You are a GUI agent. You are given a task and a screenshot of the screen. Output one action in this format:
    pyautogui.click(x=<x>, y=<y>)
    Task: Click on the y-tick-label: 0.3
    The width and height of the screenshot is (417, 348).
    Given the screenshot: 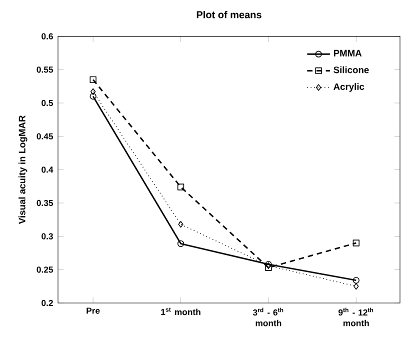 What is the action you would take?
    pyautogui.click(x=47, y=236)
    